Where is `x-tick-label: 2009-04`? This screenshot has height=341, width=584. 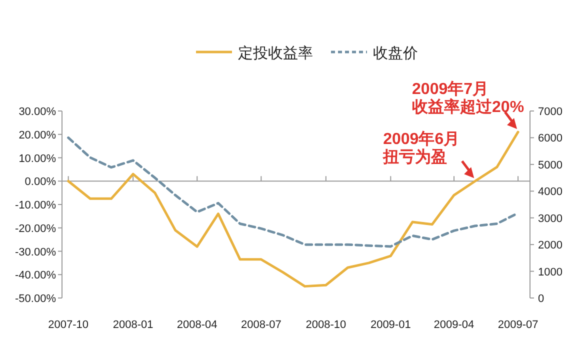 x-tick-label: 2009-04 is located at coordinates (454, 325).